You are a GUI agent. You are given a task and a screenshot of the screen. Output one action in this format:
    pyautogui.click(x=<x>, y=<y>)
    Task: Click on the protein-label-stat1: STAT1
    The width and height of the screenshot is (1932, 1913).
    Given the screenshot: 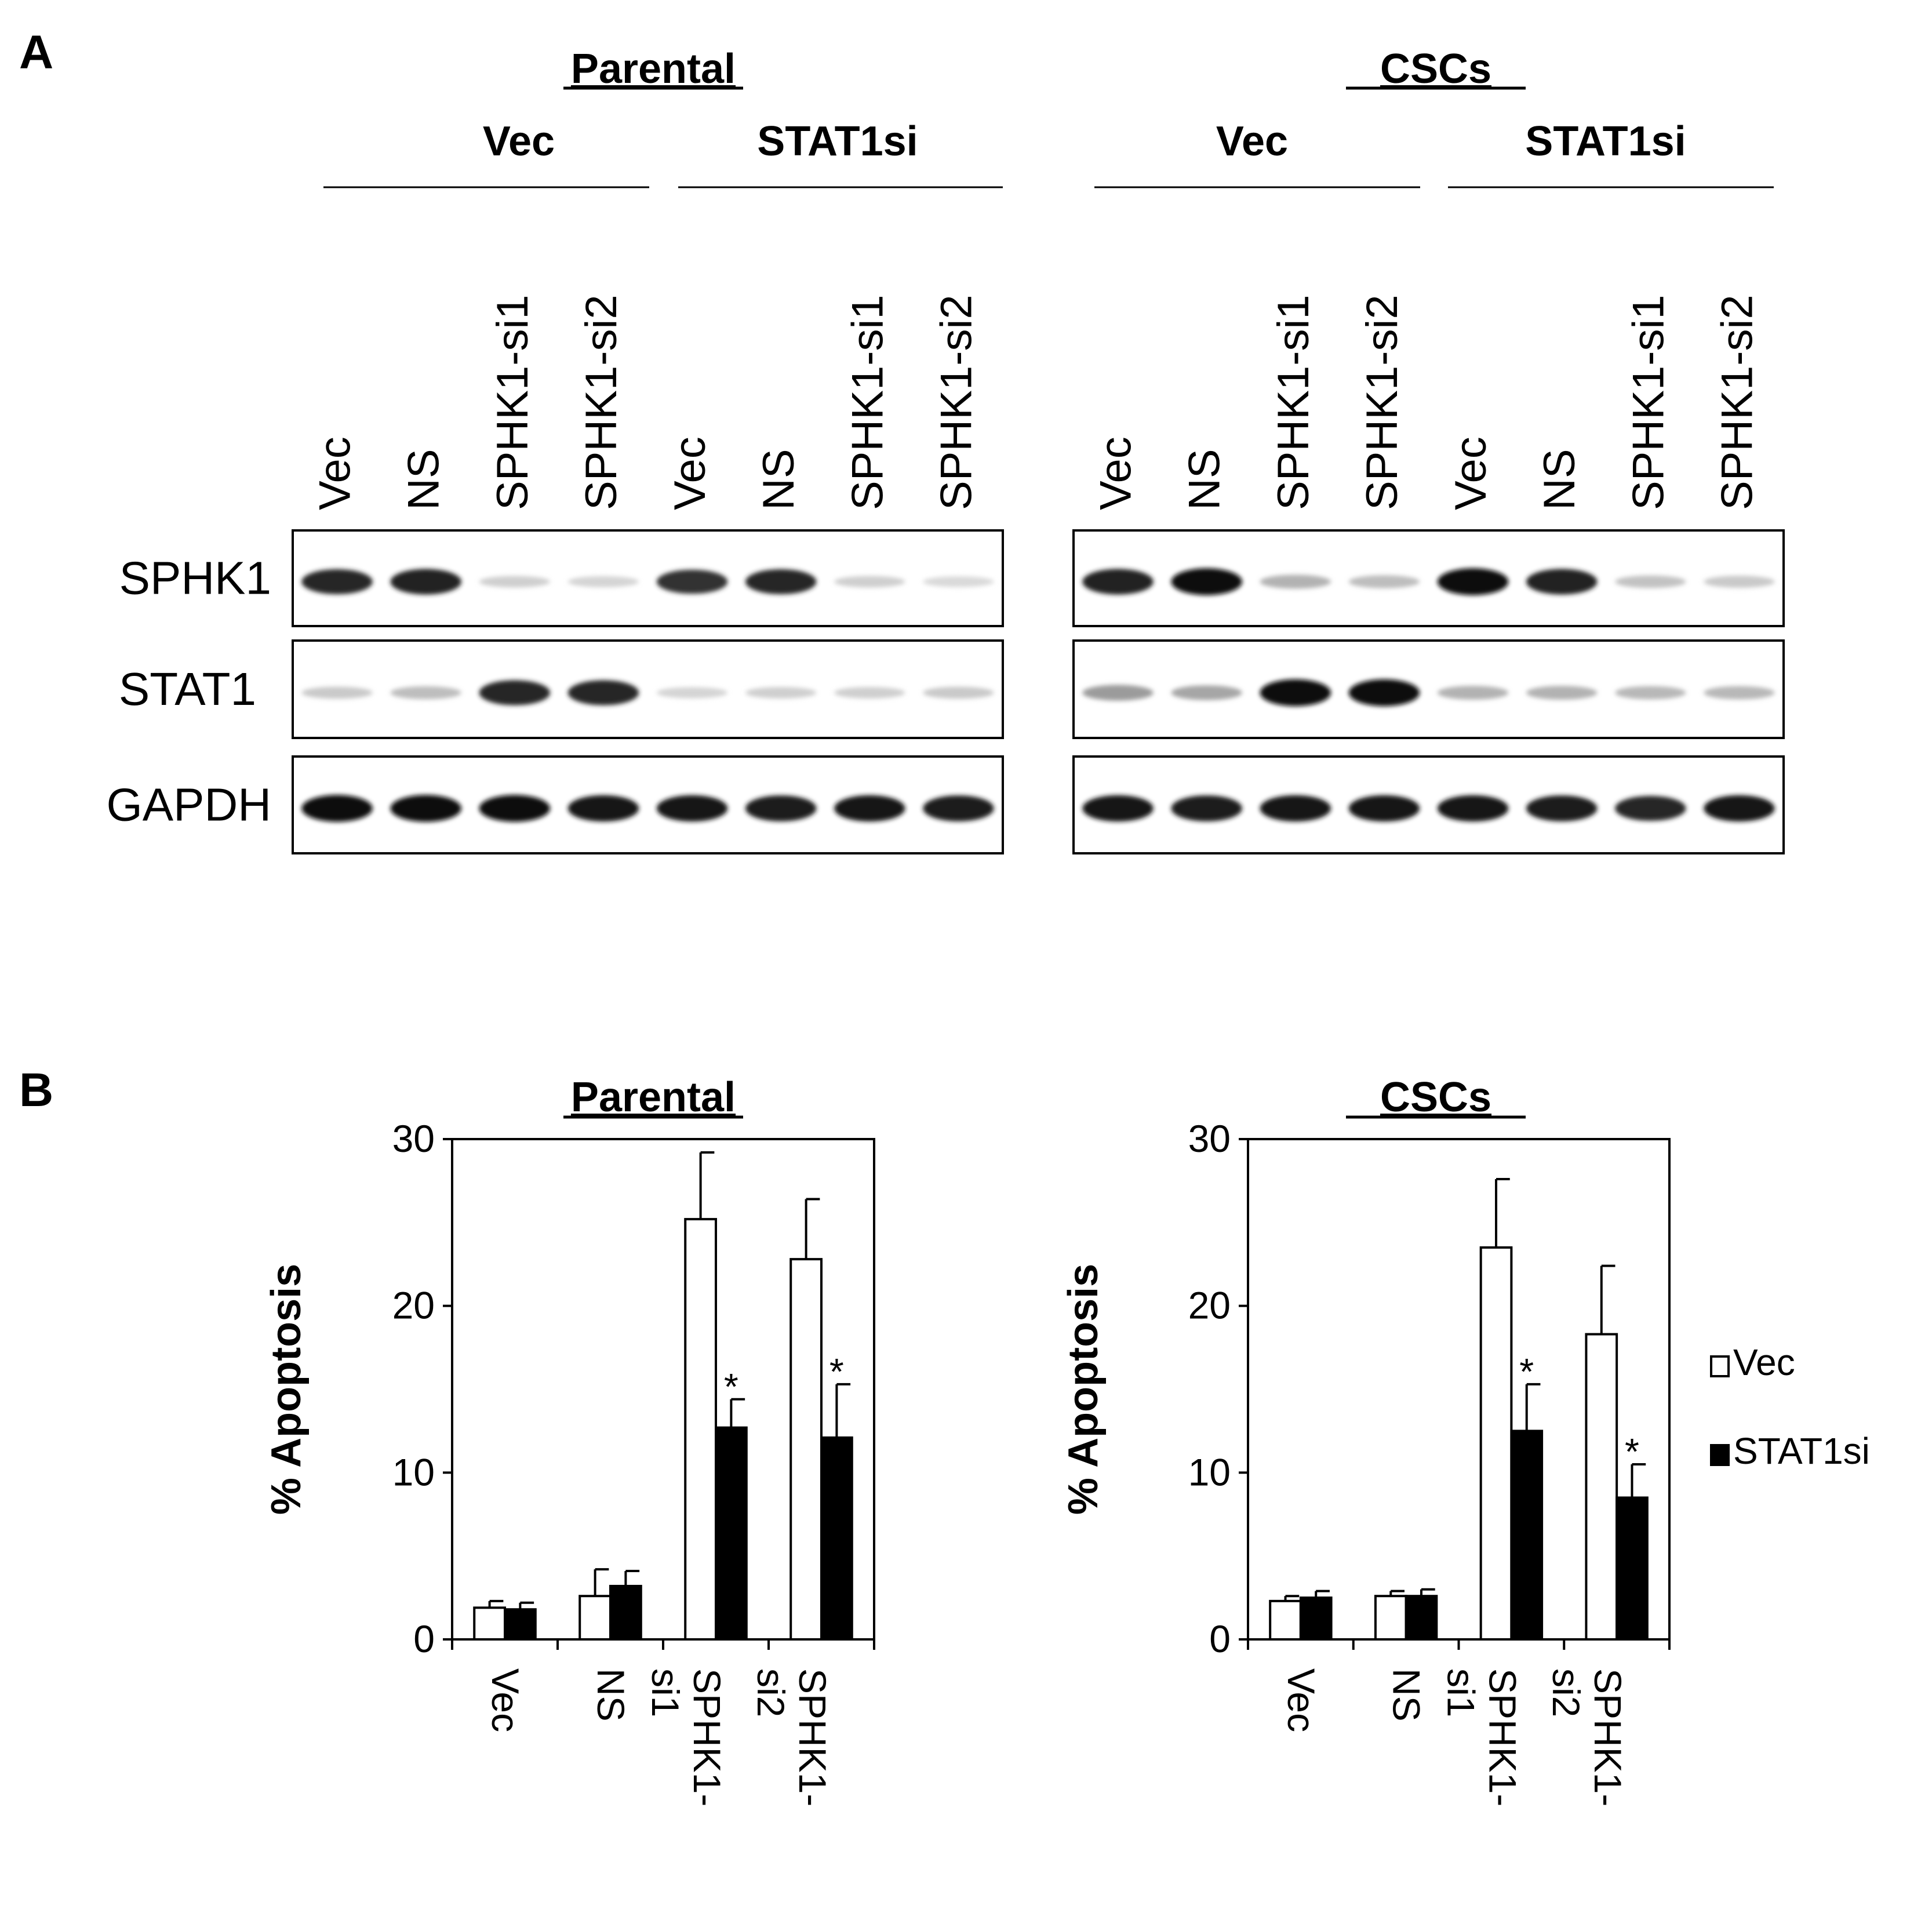 What is the action you would take?
    pyautogui.click(x=187, y=689)
    